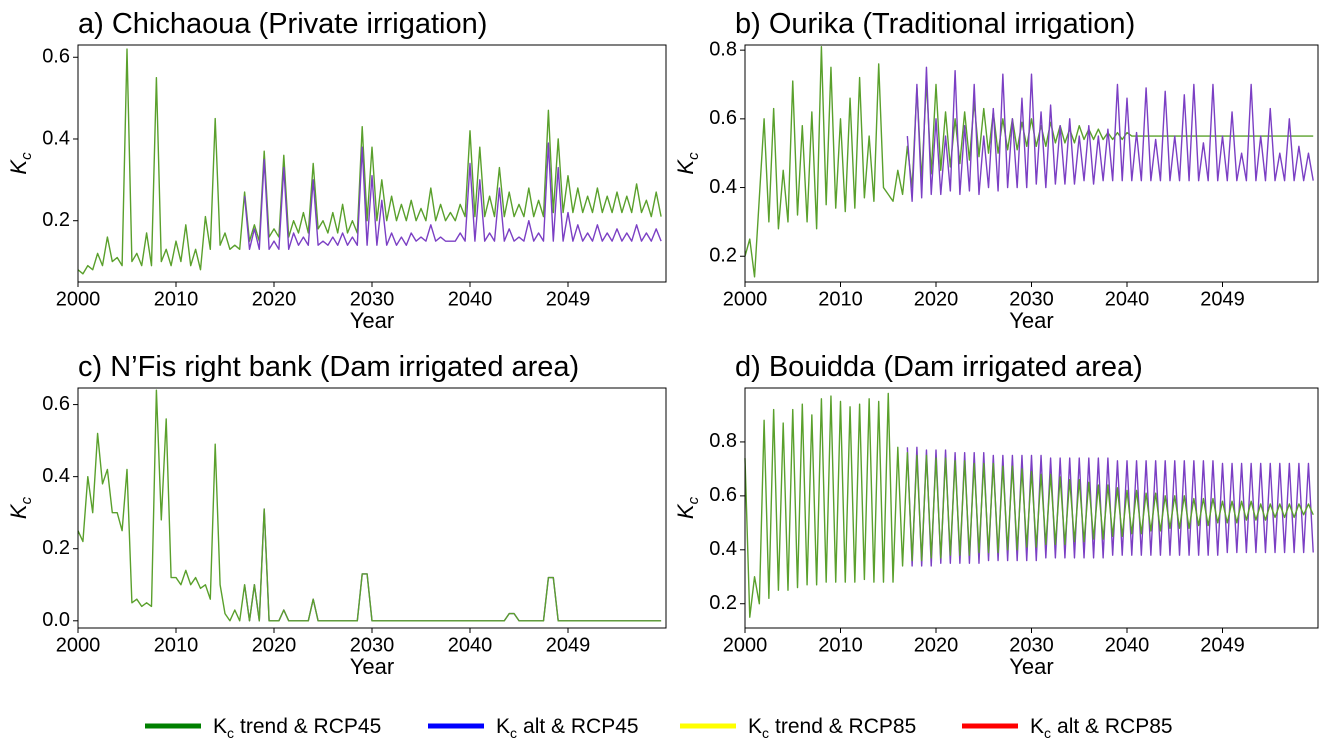  Describe the element at coordinates (56, 620) in the screenshot. I see `y-tick-label: 0.0` at that location.